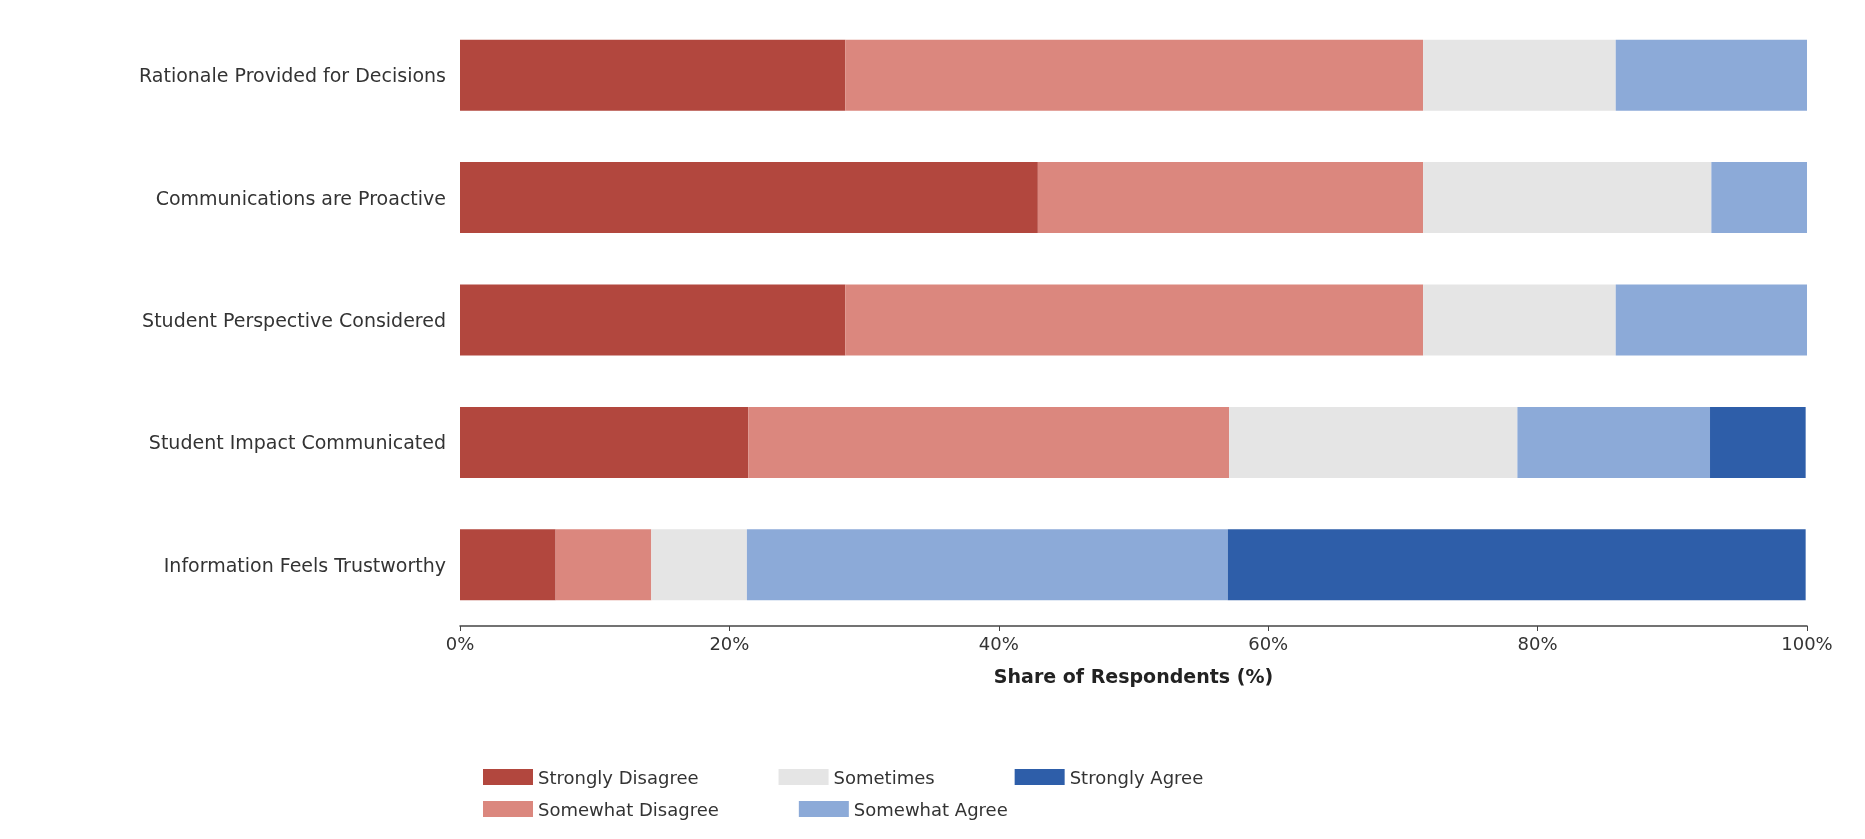 The width and height of the screenshot is (1865, 839). Describe the element at coordinates (998, 643) in the screenshot. I see `x-tick-label: 40%` at that location.